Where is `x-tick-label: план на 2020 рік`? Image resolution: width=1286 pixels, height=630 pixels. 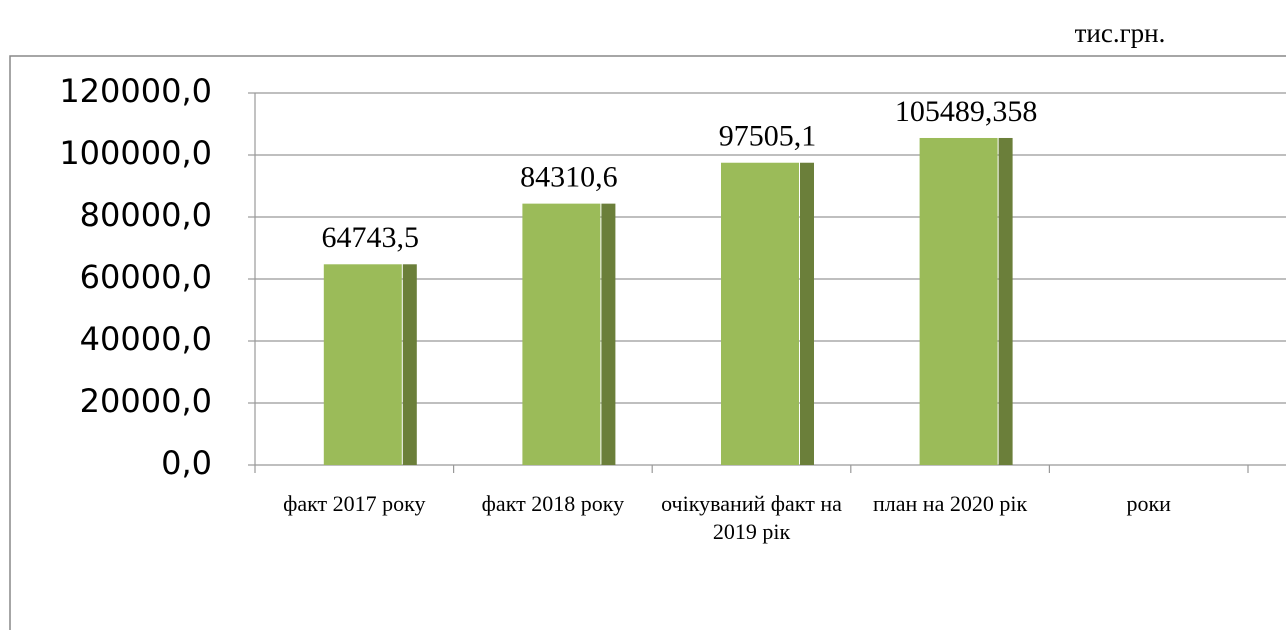 x-tick-label: план на 2020 рік is located at coordinates (950, 503).